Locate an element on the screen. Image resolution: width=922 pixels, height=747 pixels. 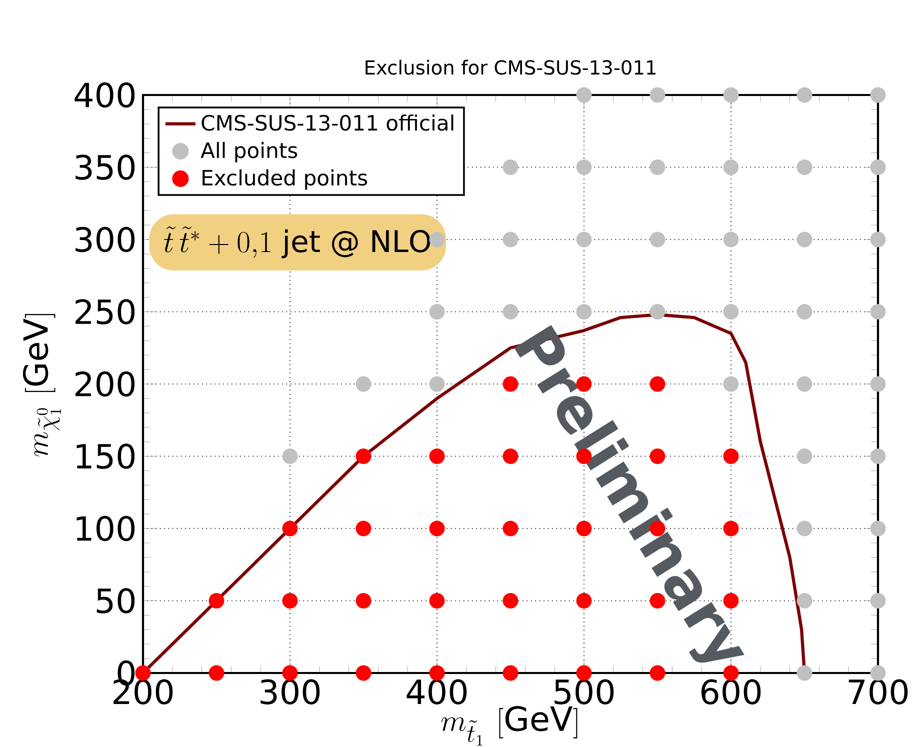
y-tick-label: 50 is located at coordinates (115, 601).